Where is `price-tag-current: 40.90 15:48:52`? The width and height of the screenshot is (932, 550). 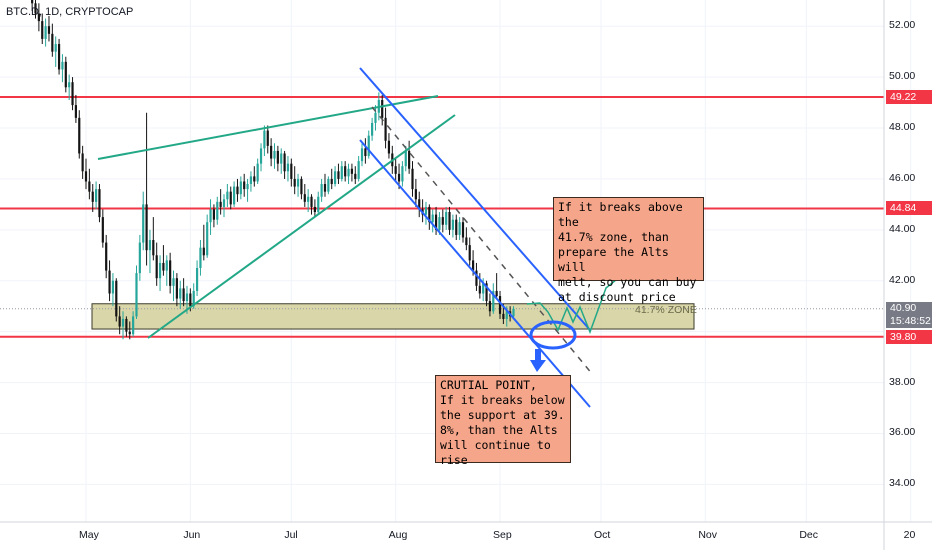 price-tag-current: 40.90 15:48:52 is located at coordinates (909, 314).